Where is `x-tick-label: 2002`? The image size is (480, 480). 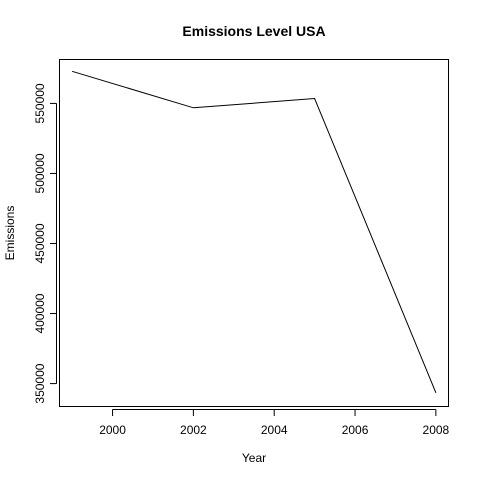
x-tick-label: 2002 is located at coordinates (193, 430).